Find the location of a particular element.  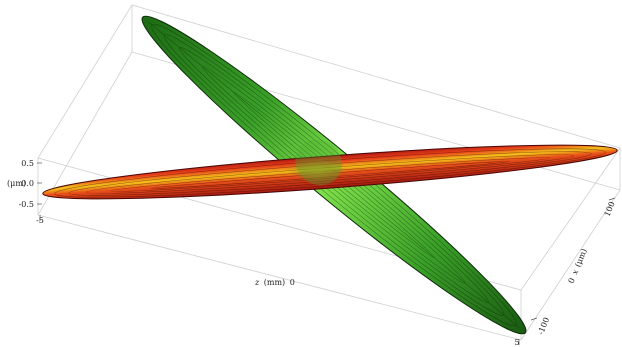

x-tick-label: -100 is located at coordinates (543, 326).